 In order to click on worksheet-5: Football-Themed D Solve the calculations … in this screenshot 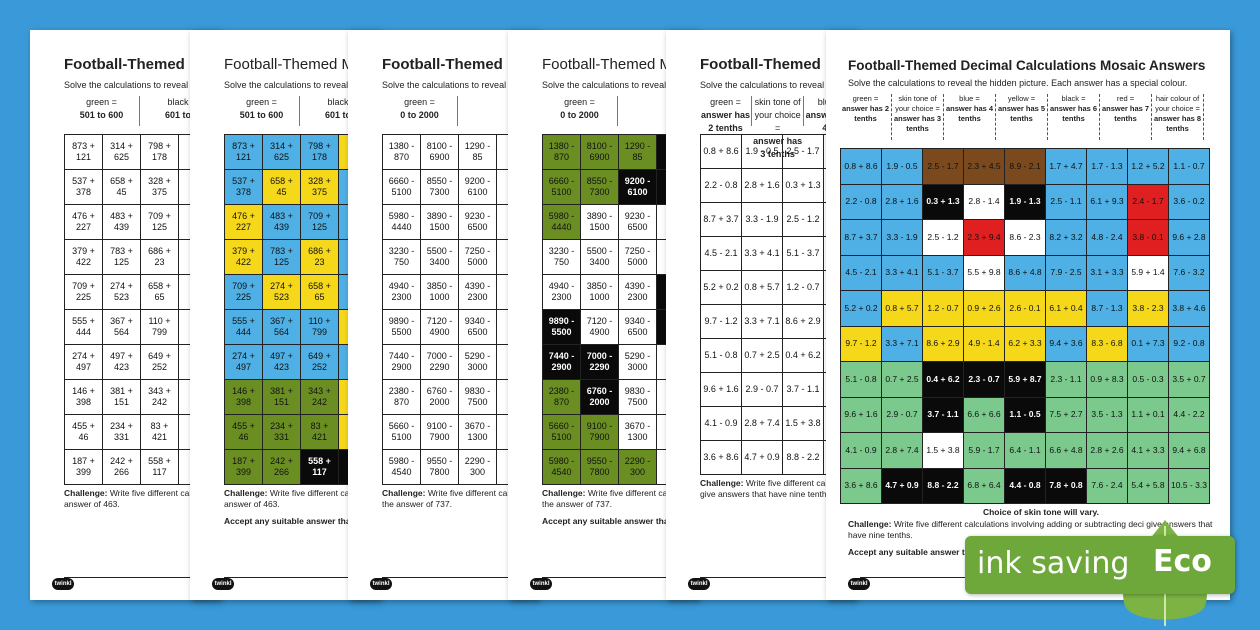, I will do `click(761, 315)`.